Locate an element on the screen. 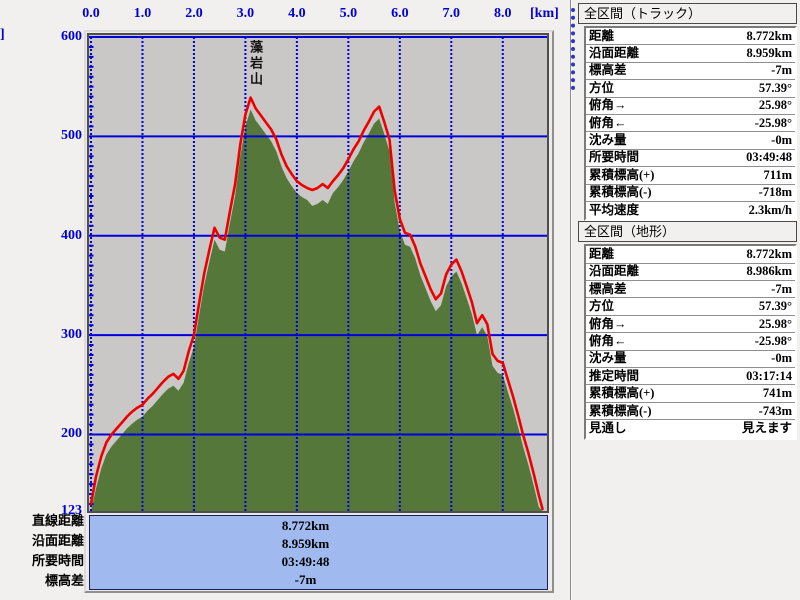 The height and width of the screenshot is (600, 800). row-label: 推定時間 is located at coordinates (614, 375).